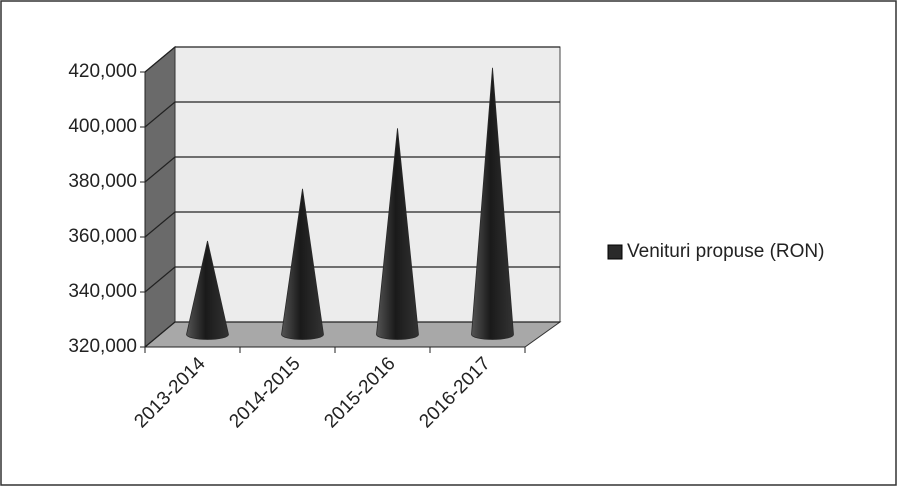 The height and width of the screenshot is (486, 897). What do you see at coordinates (725, 251) in the screenshot?
I see `legend-label: Venituri propuse (RON)` at bounding box center [725, 251].